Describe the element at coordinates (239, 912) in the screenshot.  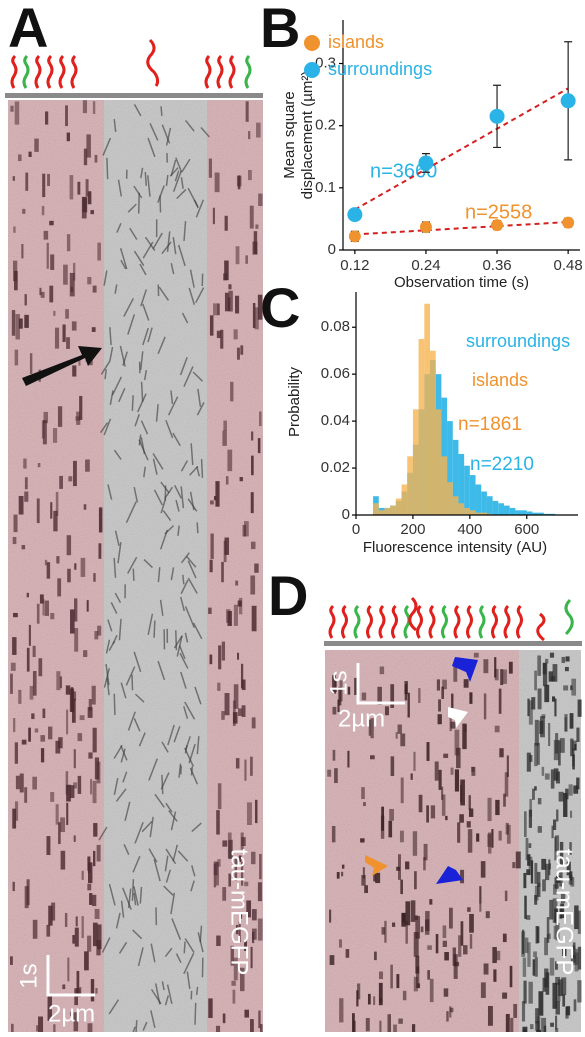
I see `protein-label: tau-mEGFP` at that location.